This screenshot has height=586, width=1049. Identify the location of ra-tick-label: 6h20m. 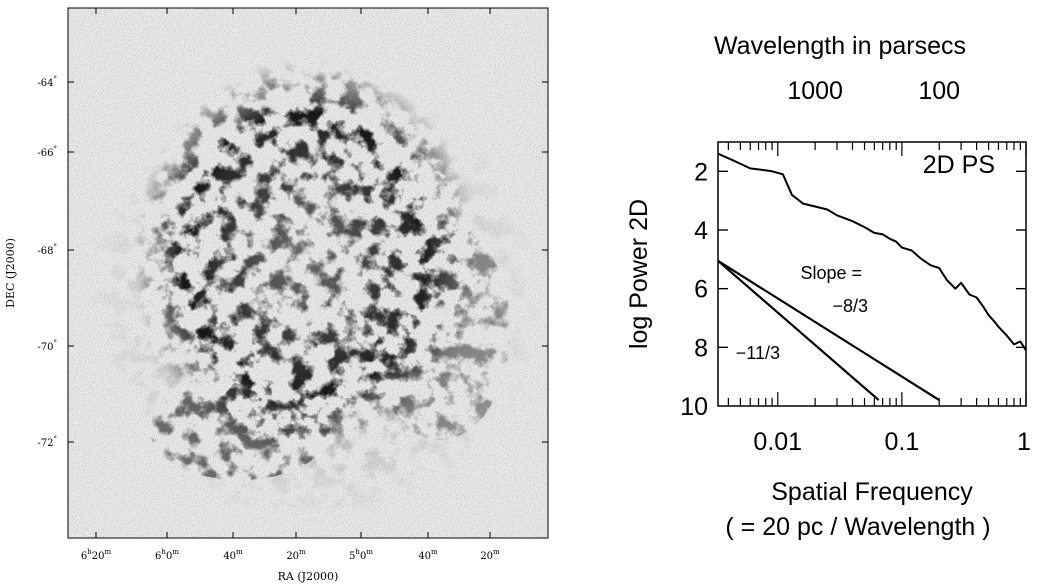
(96, 555).